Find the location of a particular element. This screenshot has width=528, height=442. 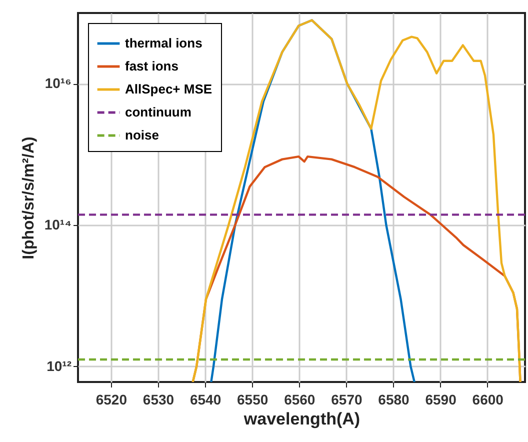

y-tick-label: 10¹² is located at coordinates (59, 366).